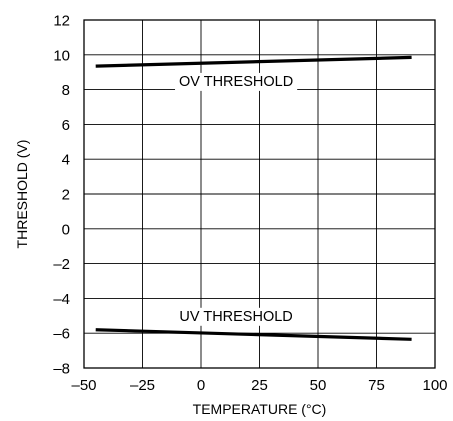  I want to click on y-tick-label: 6, so click(66, 125).